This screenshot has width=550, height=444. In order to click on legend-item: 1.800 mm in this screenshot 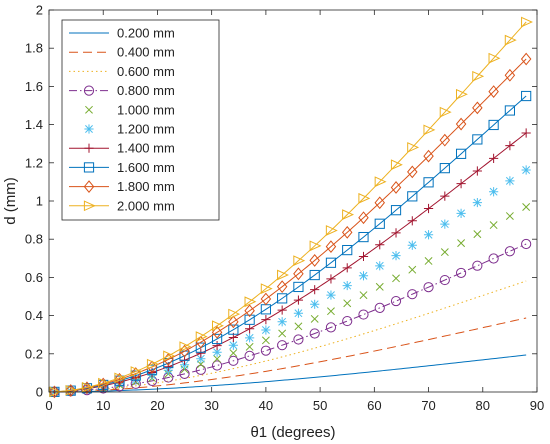, I will do `click(122, 186)`.